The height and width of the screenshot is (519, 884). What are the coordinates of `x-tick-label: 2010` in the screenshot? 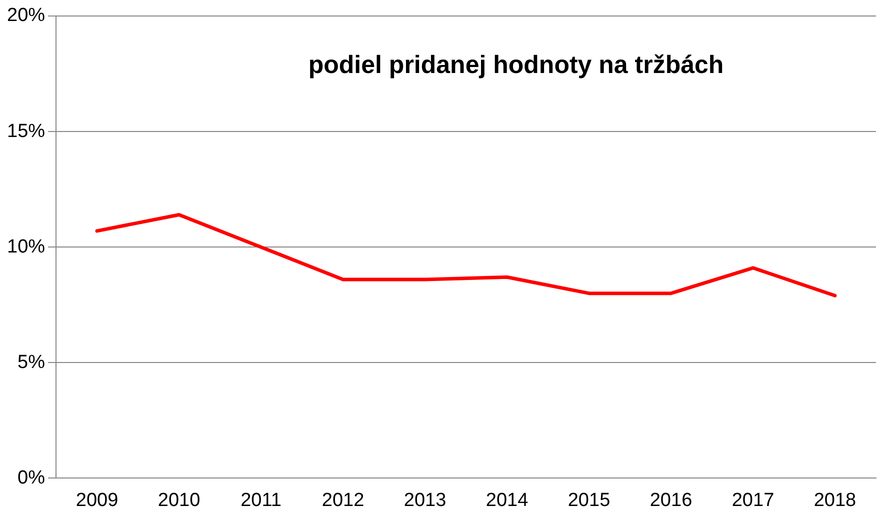 It's located at (179, 500).